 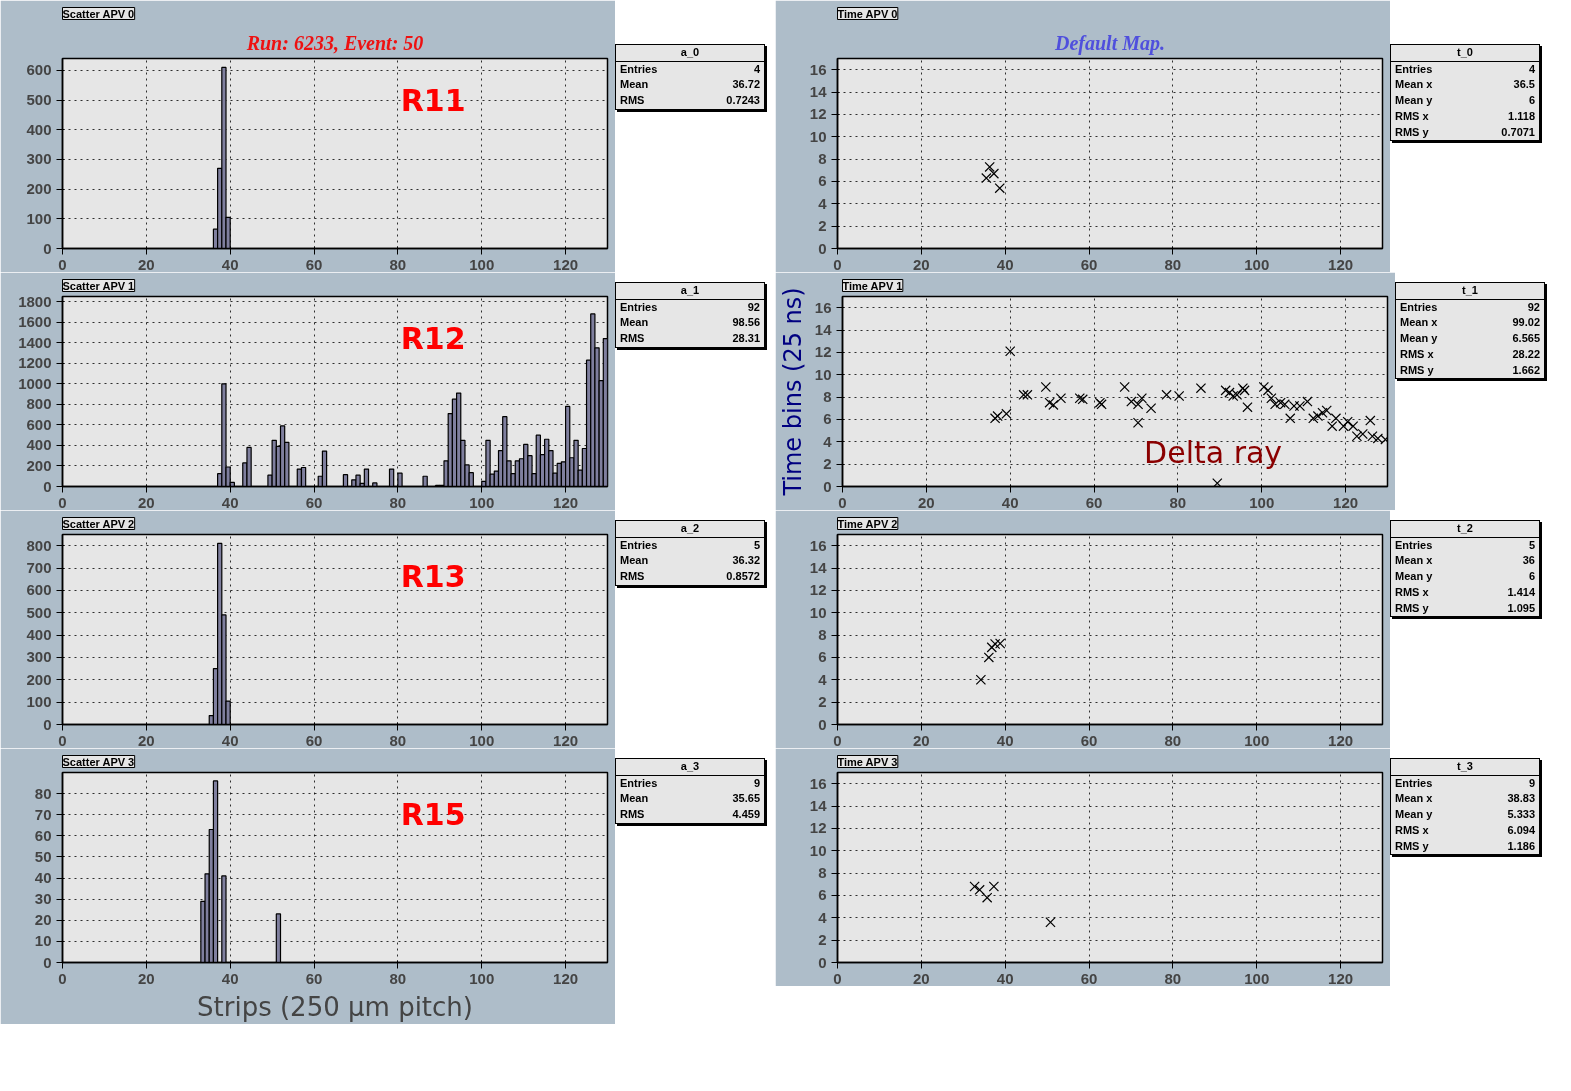 I want to click on chart-subtitle: Run: 6233, Event: 50, so click(x=334, y=42).